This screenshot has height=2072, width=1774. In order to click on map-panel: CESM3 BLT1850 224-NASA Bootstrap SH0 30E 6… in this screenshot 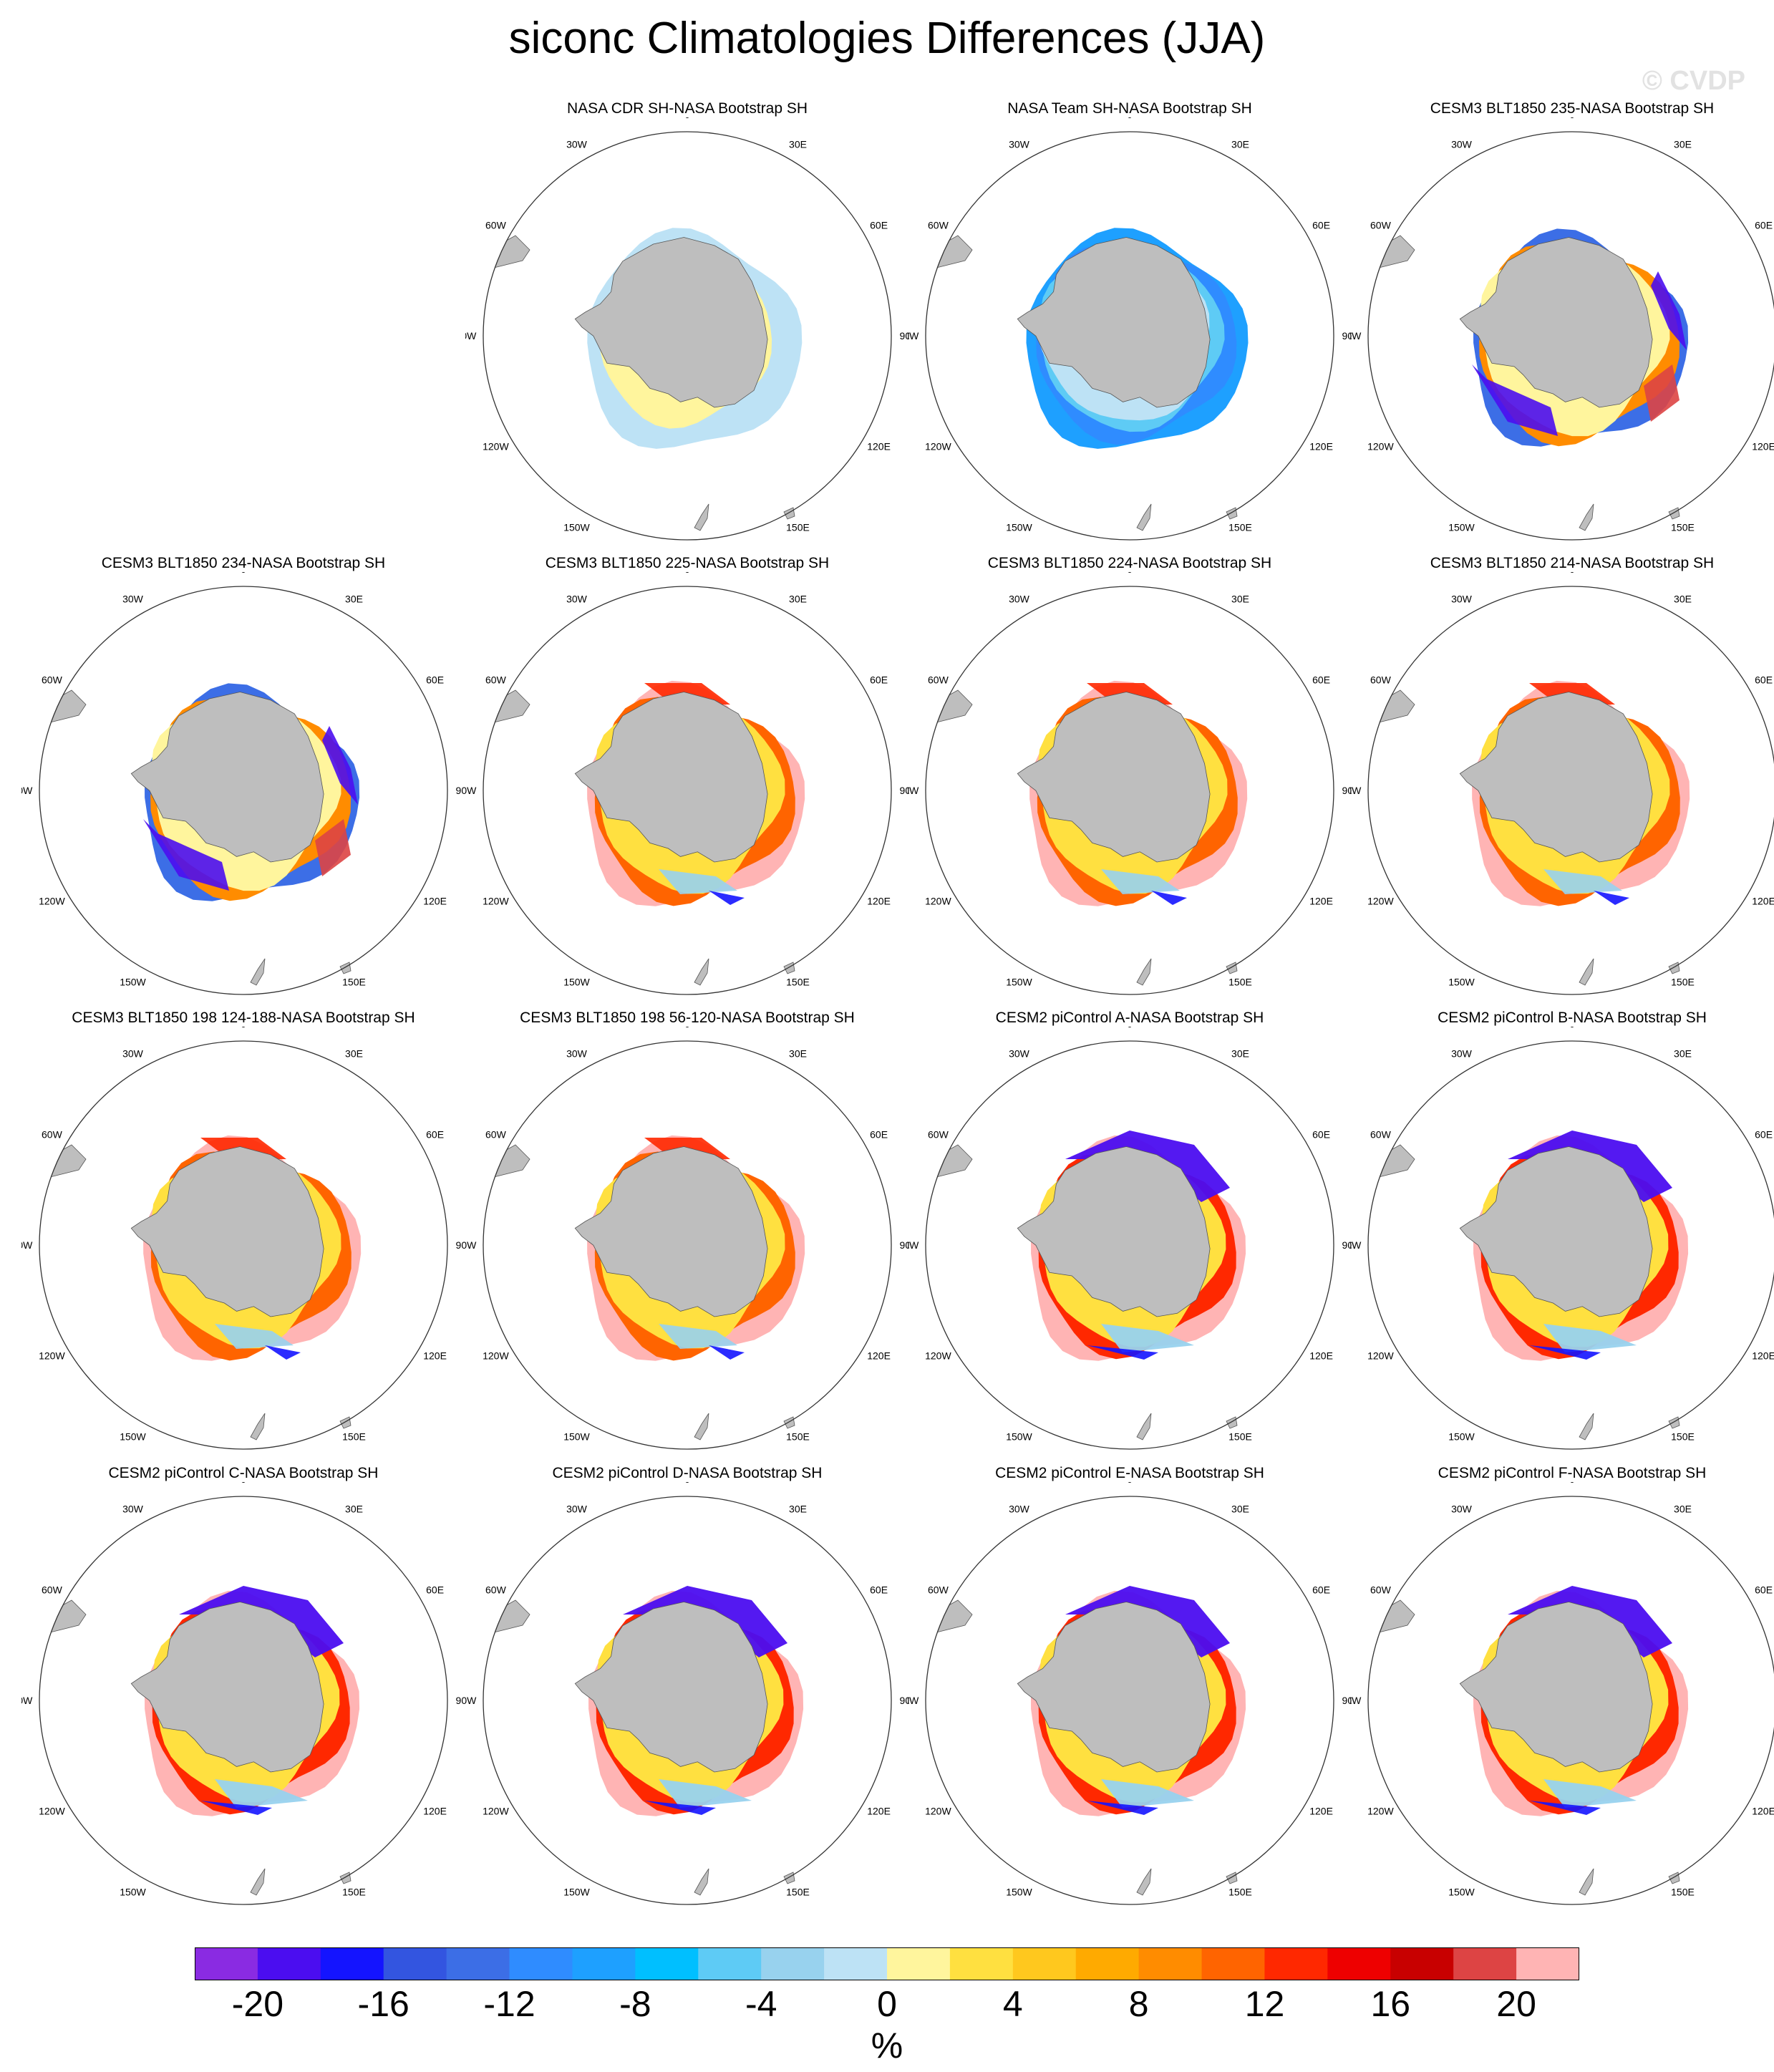, I will do `click(1130, 780)`.